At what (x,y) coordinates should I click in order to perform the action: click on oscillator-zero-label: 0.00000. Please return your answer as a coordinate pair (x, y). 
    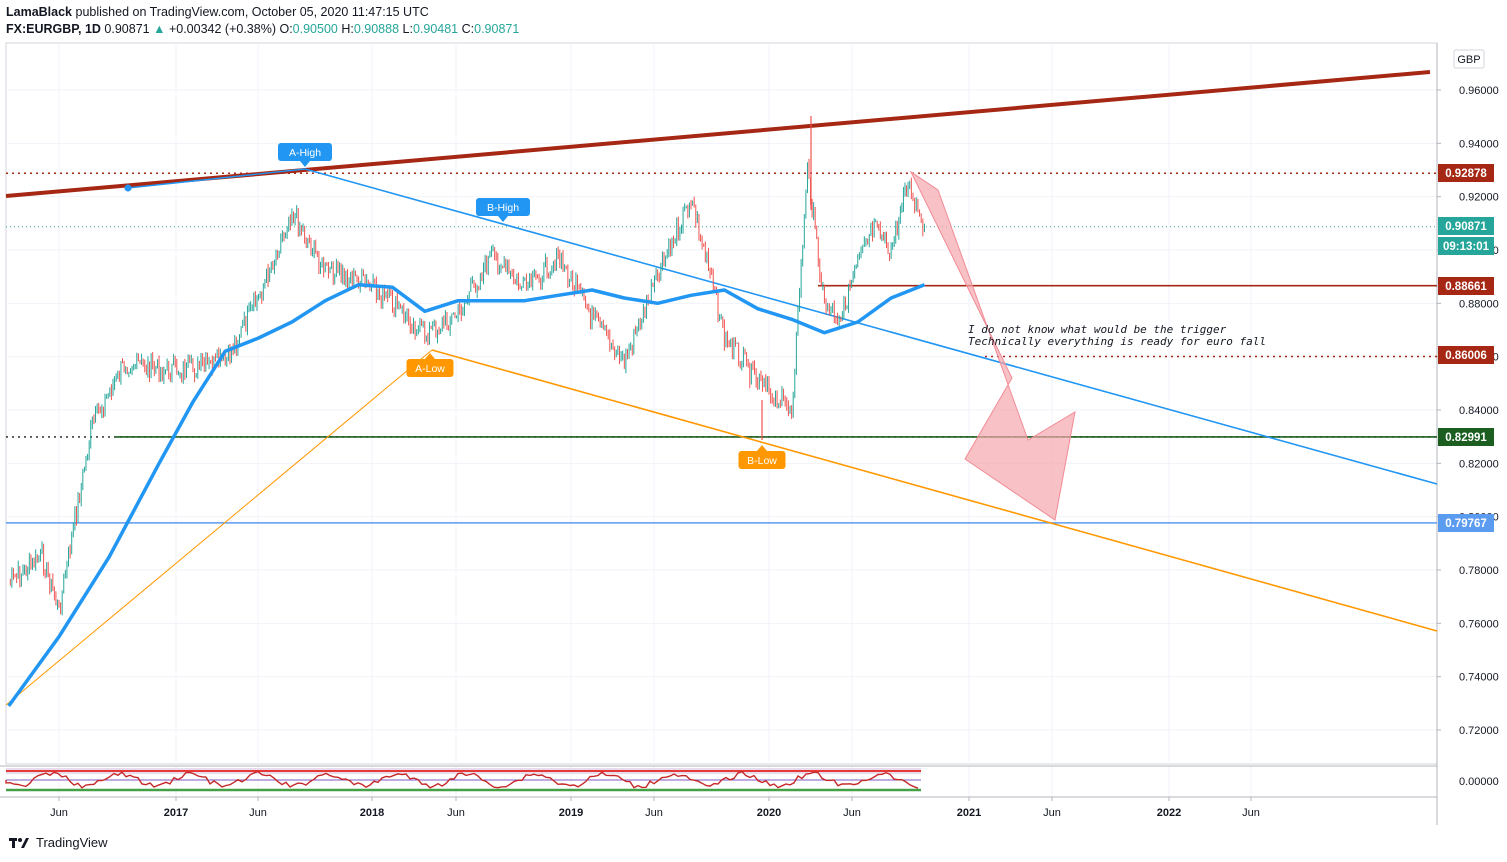
    Looking at the image, I should click on (1479, 782).